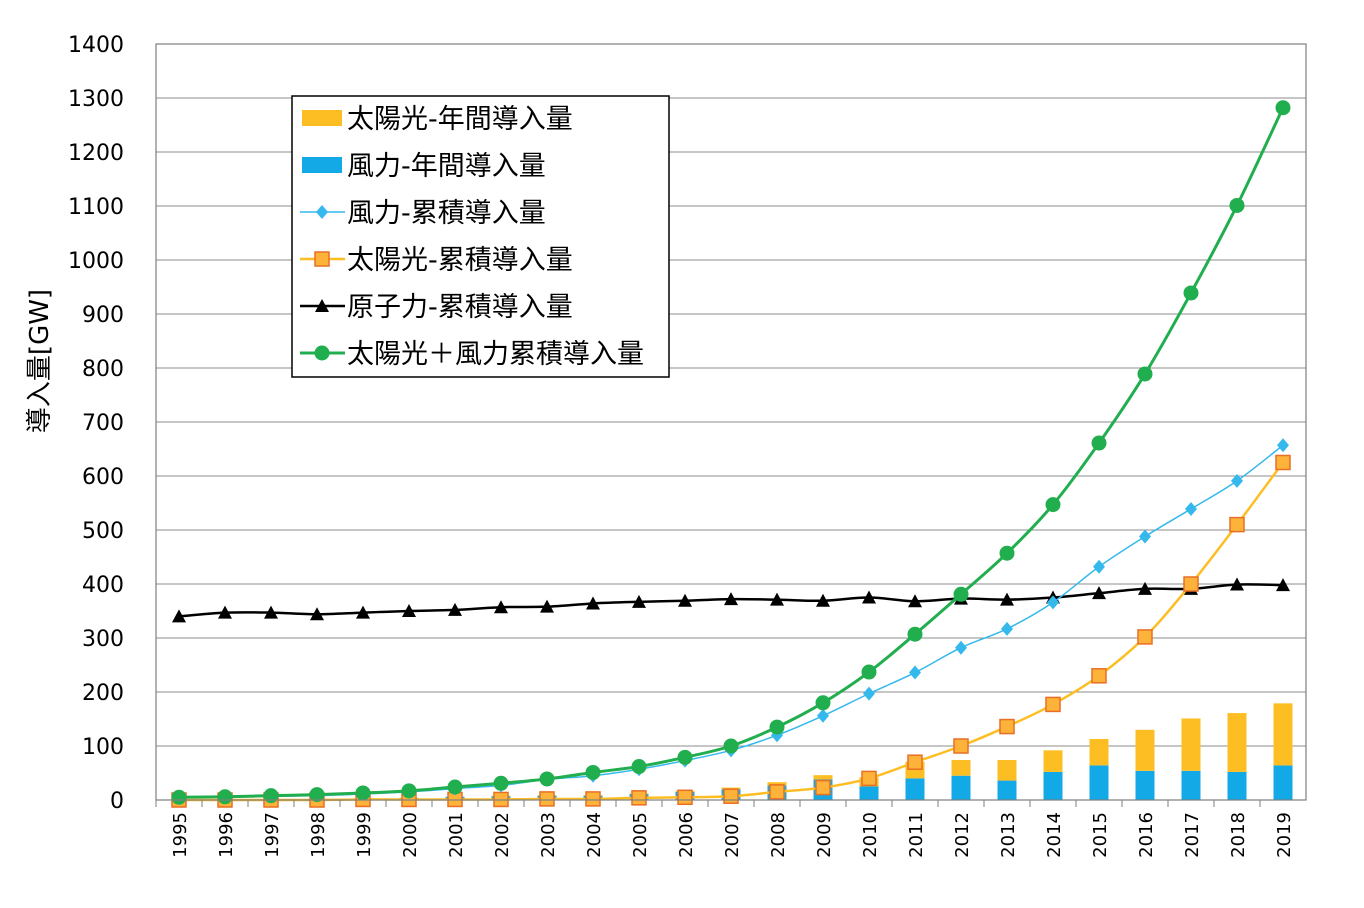 This screenshot has width=1364, height=908. I want to click on x-tick-label: 2011, so click(916, 835).